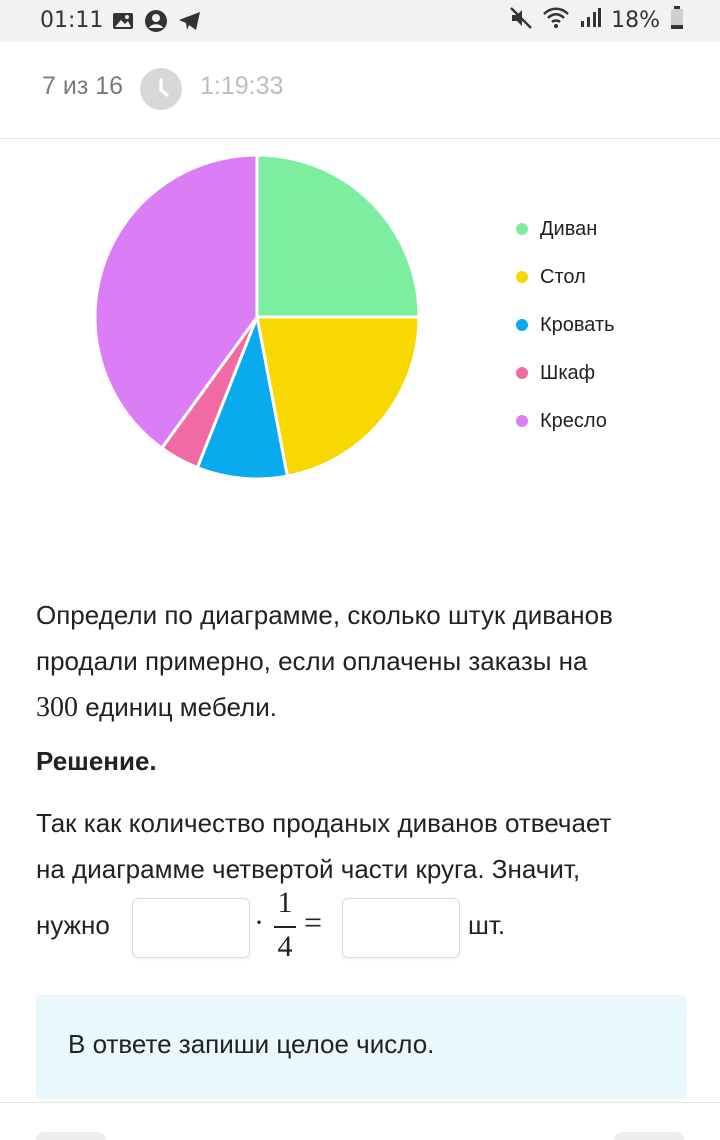  I want to click on legend-item: Диван, so click(565, 229).